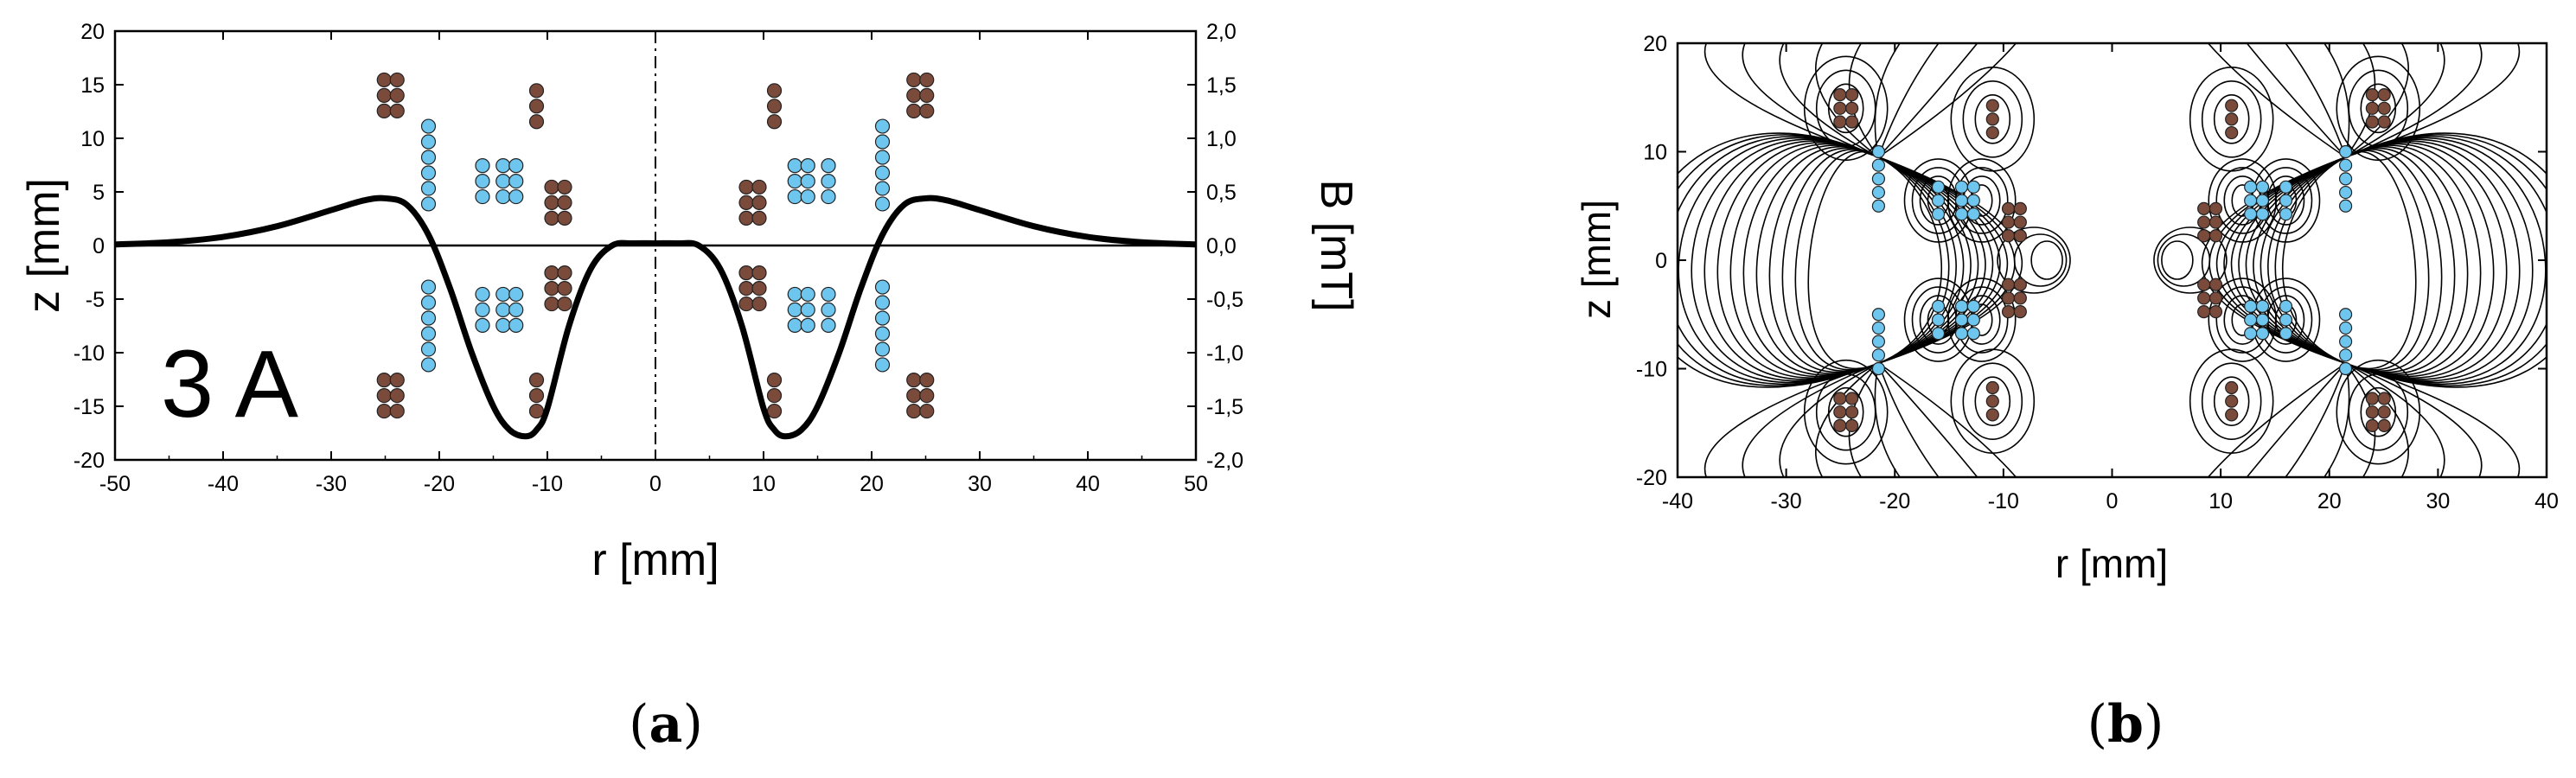 This screenshot has height=778, width=2576. Describe the element at coordinates (95, 300) in the screenshot. I see `y-tick-label: -5` at that location.